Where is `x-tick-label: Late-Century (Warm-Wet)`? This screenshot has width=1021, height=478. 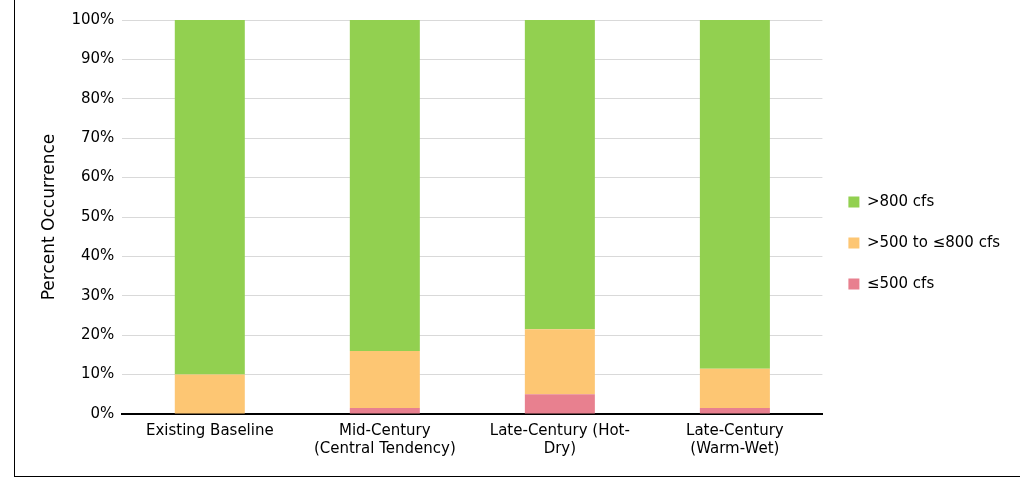
x-tick-label: Late-Century (Warm-Wet) is located at coordinates (735, 438).